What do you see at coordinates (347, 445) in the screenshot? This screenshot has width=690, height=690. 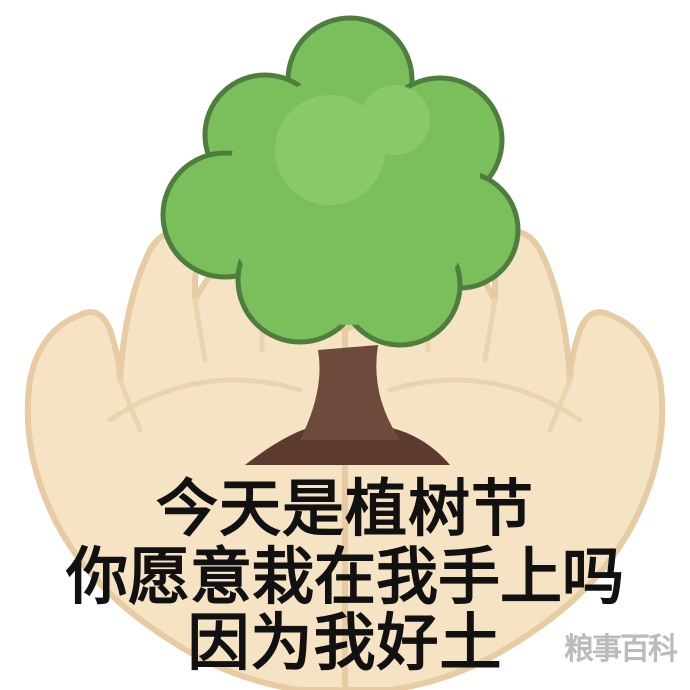 I see `soil-mound` at bounding box center [347, 445].